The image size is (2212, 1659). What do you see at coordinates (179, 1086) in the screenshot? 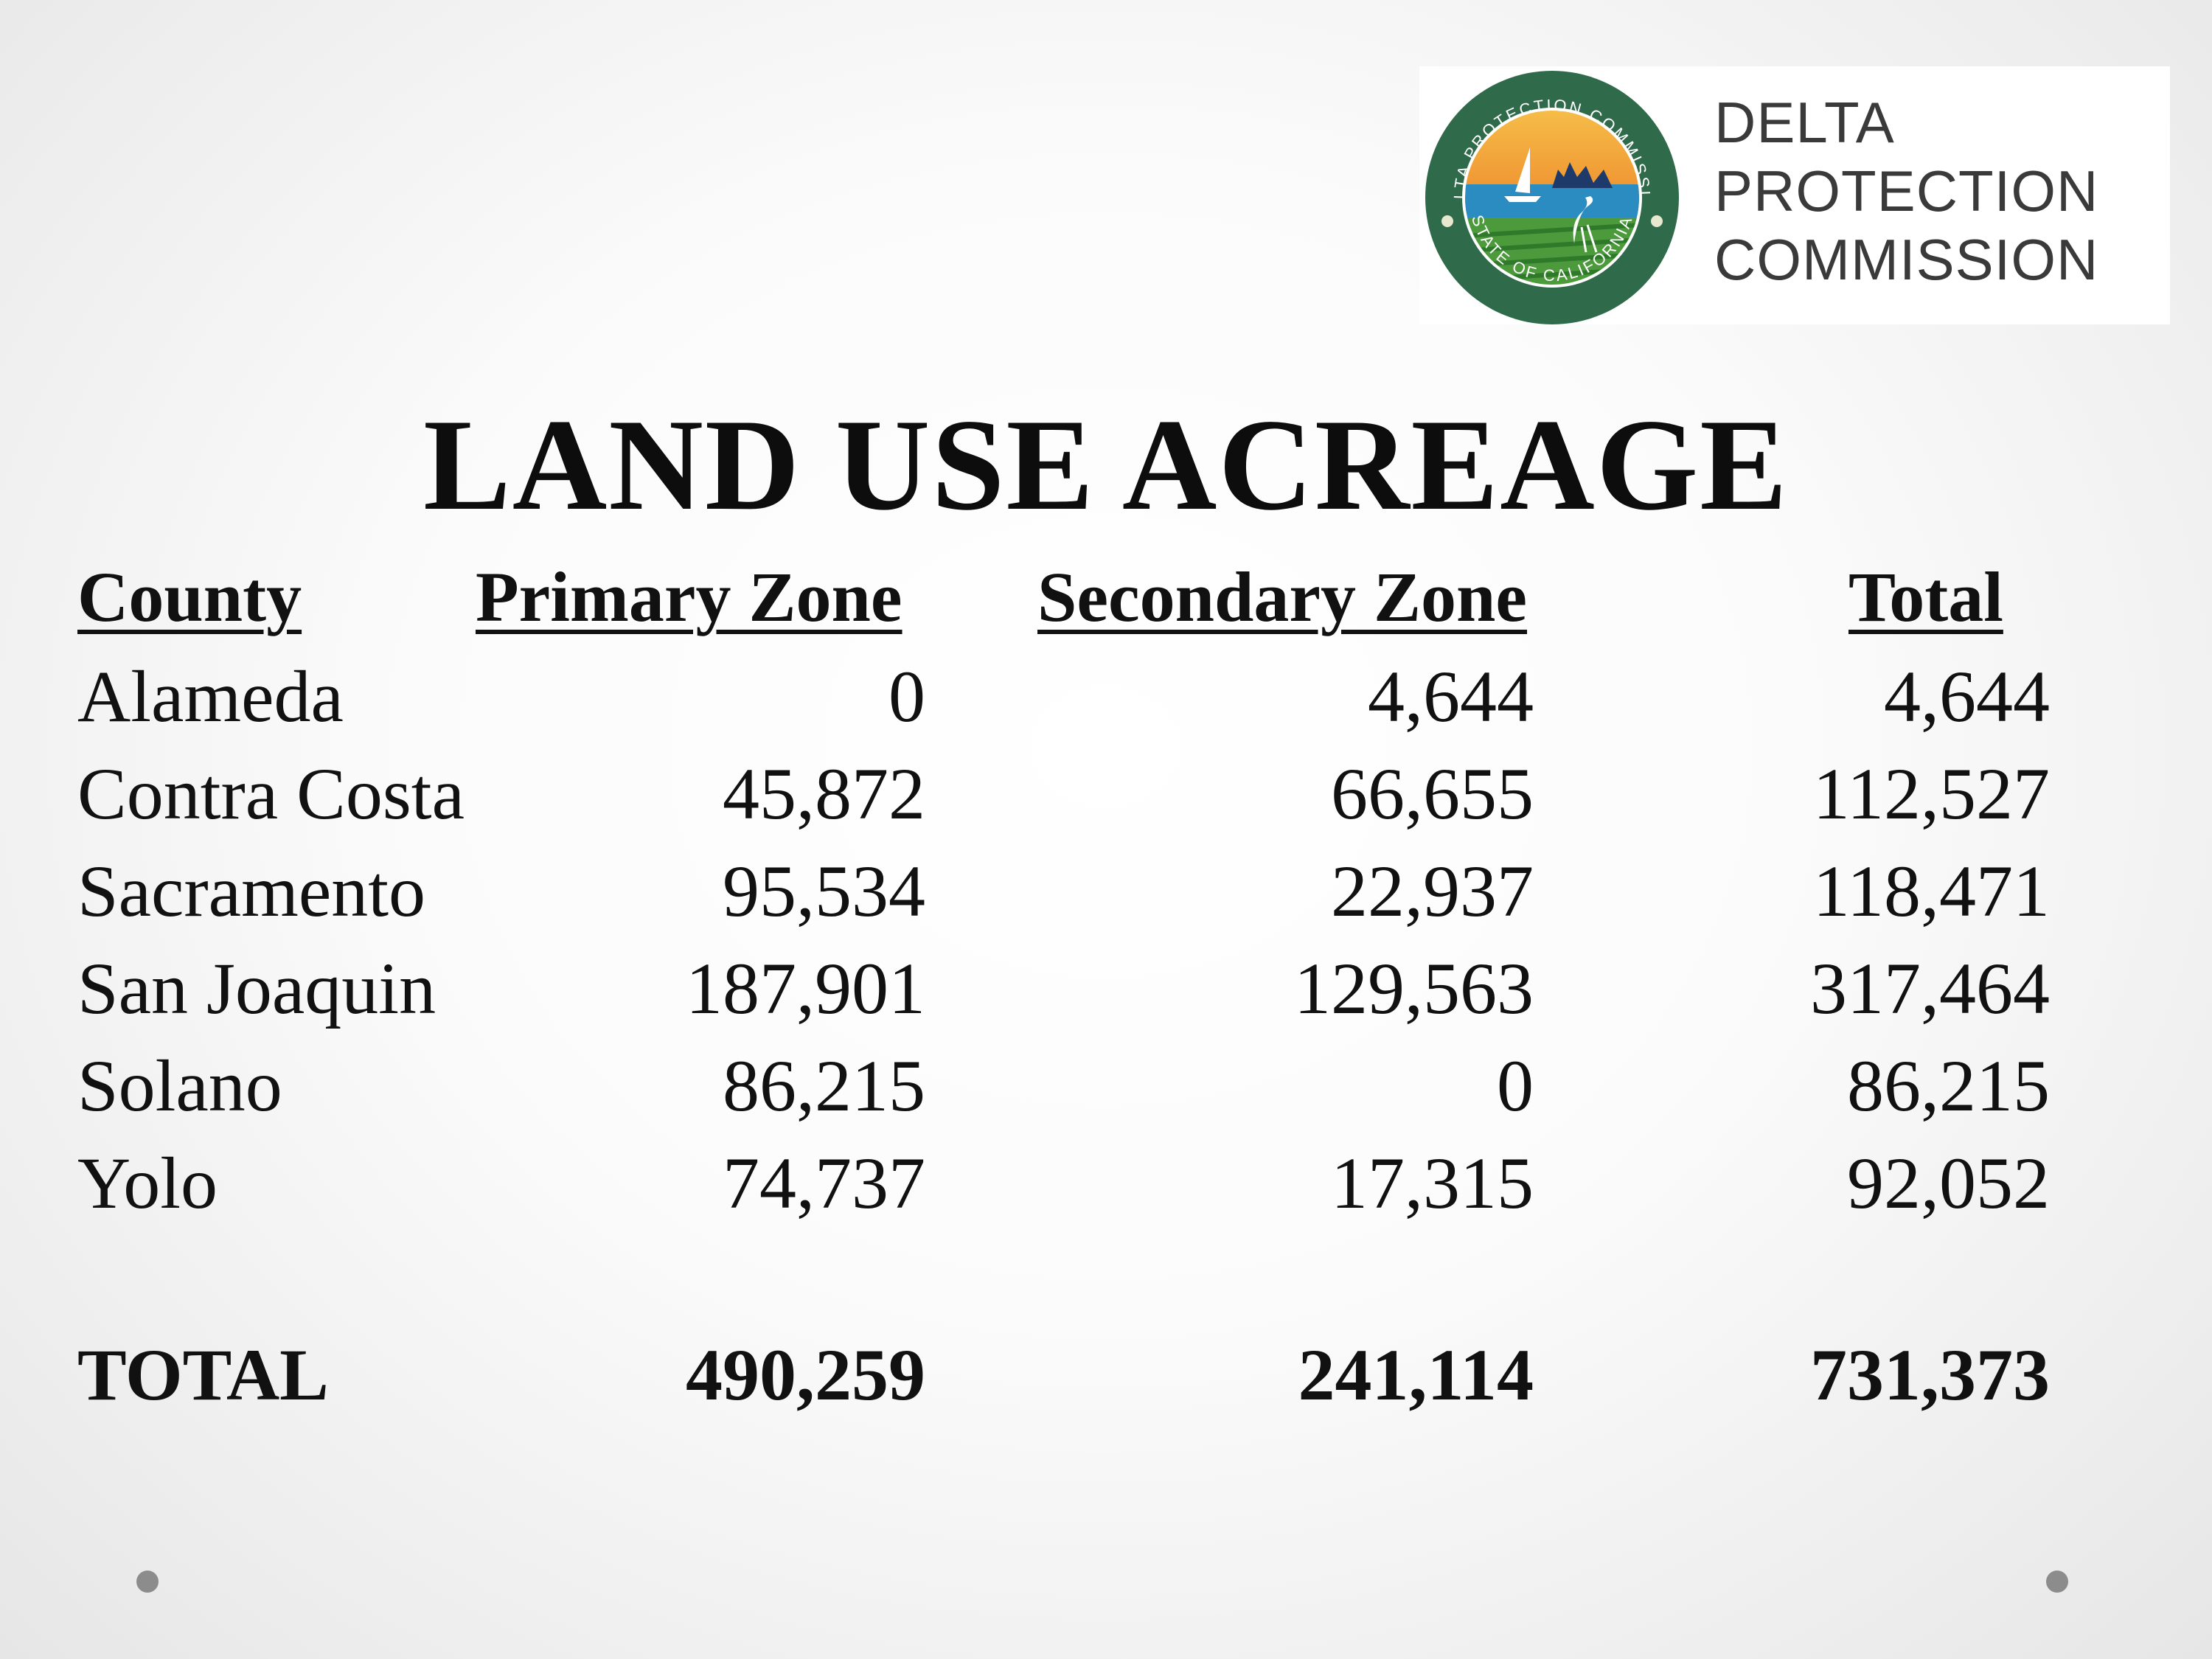
I see `county-name: Solano` at bounding box center [179, 1086].